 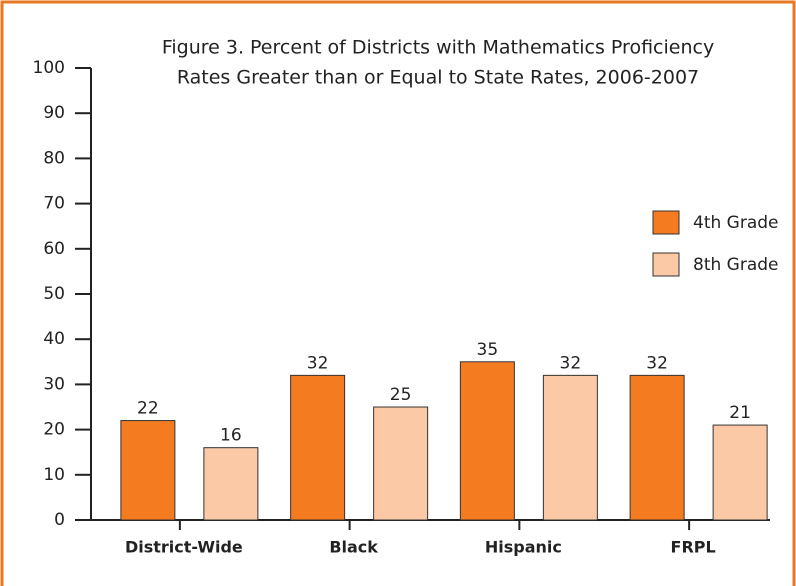 What do you see at coordinates (184, 547) in the screenshot?
I see `x-tick-label: District-Wide` at bounding box center [184, 547].